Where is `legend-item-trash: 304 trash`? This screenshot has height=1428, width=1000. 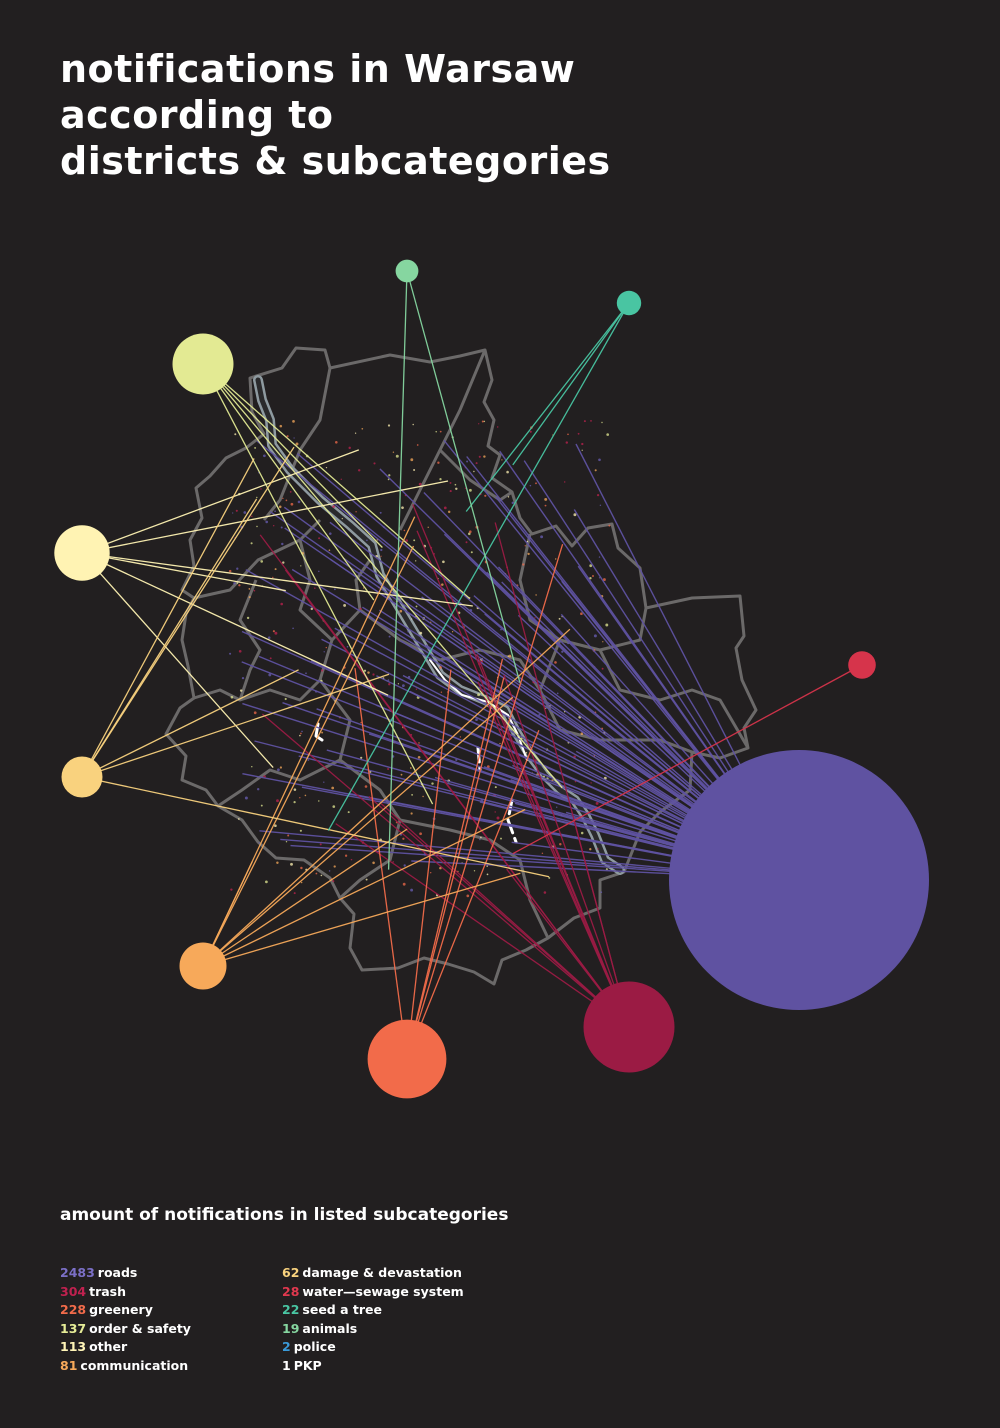
legend-item-trash: 304 trash is located at coordinates (125, 1292).